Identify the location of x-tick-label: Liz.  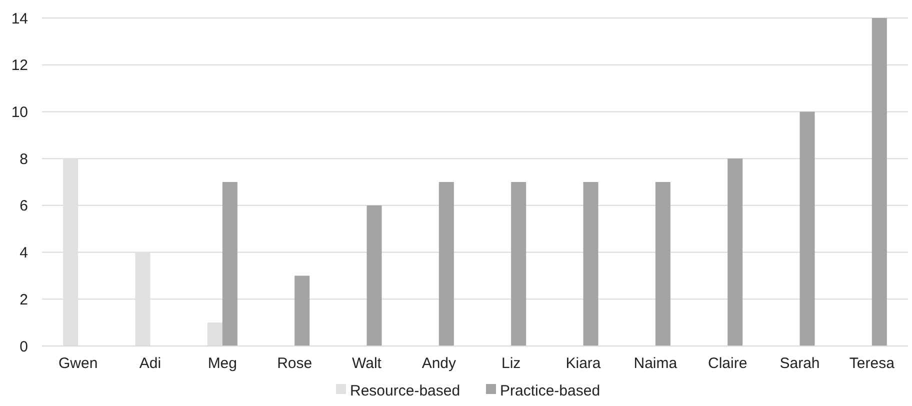
(511, 363).